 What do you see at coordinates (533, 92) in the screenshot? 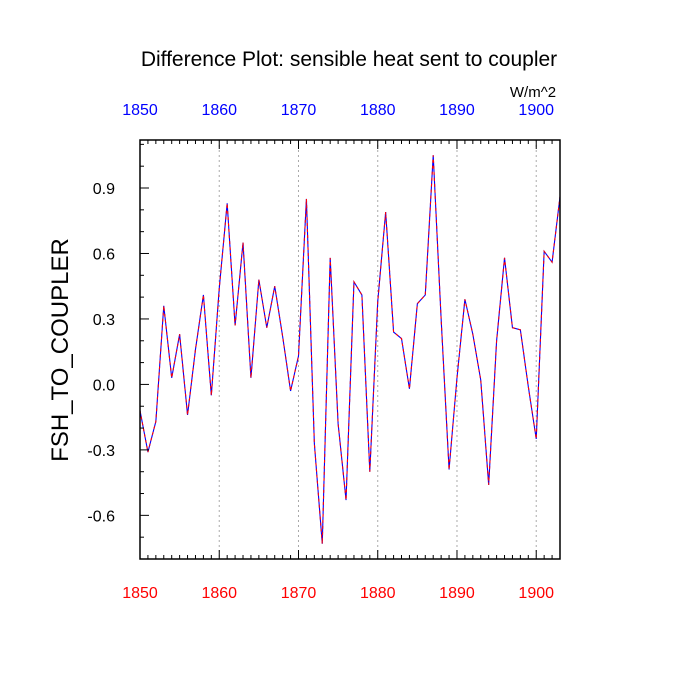
I see `units-label: W/m^2` at bounding box center [533, 92].